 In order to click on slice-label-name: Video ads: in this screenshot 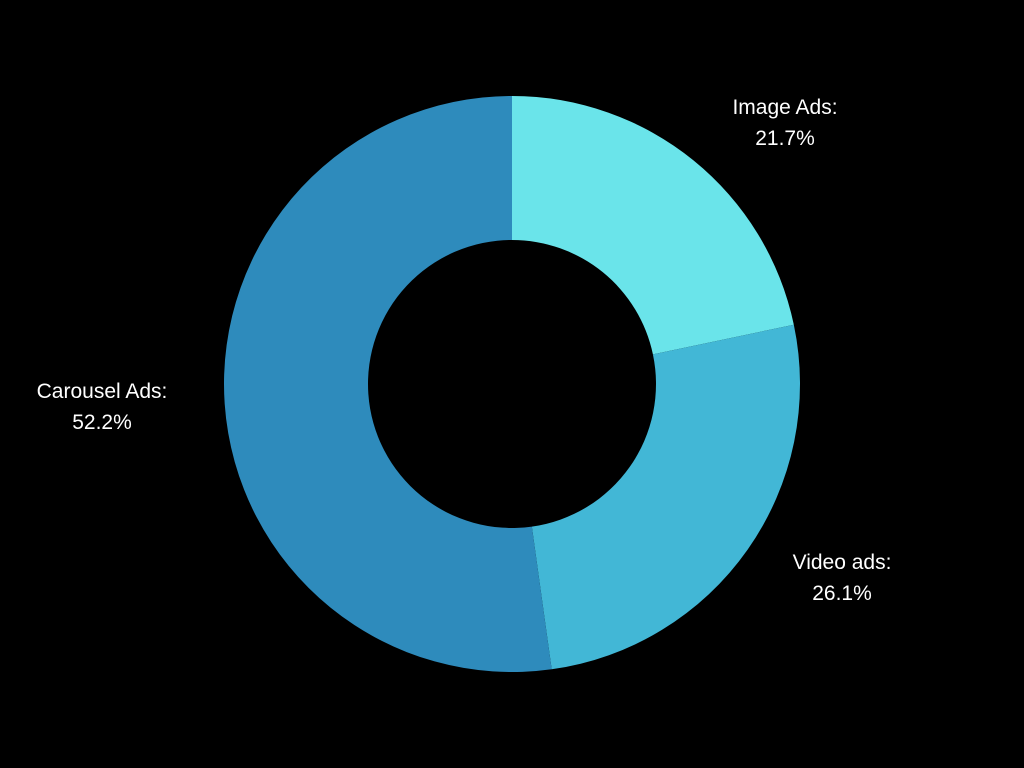, I will do `click(842, 562)`.